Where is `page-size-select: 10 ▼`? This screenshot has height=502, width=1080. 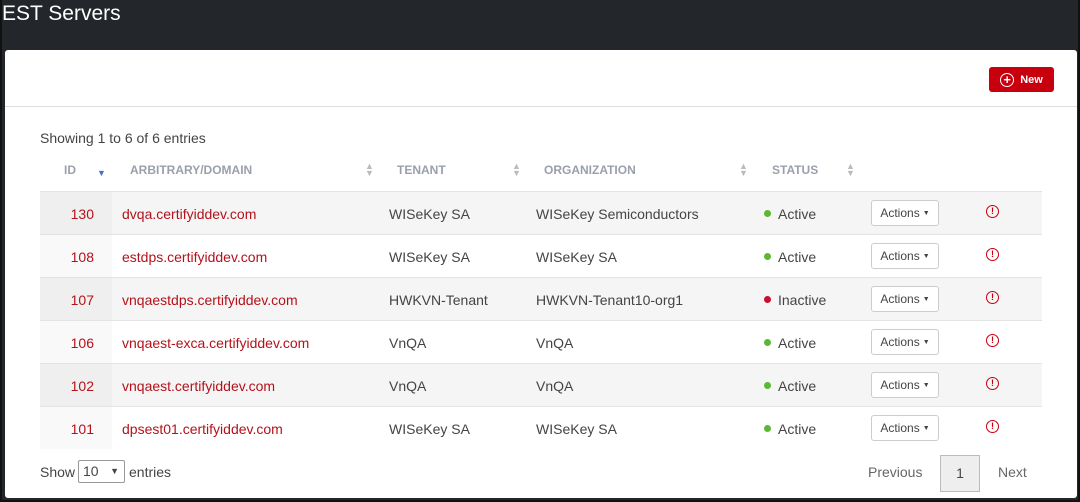 page-size-select: 10 ▼ is located at coordinates (101, 471).